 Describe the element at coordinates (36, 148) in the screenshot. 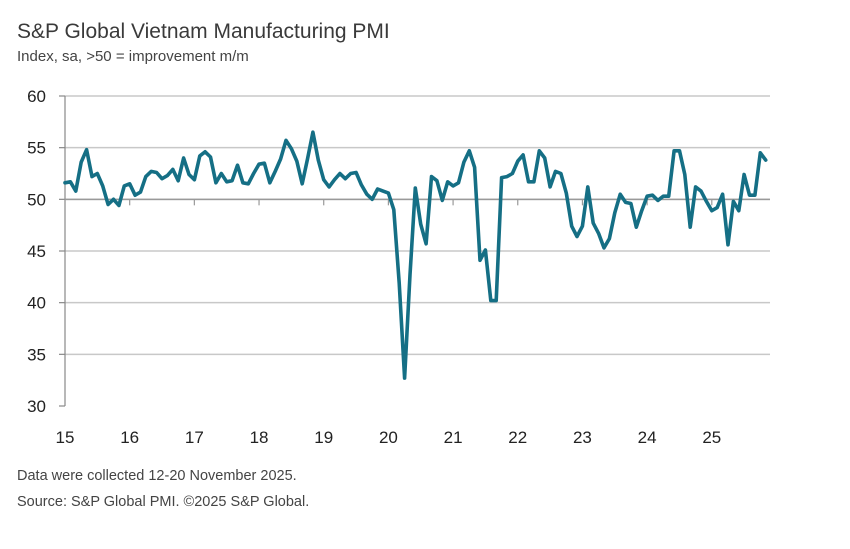

I see `y-tick-label: 55` at that location.